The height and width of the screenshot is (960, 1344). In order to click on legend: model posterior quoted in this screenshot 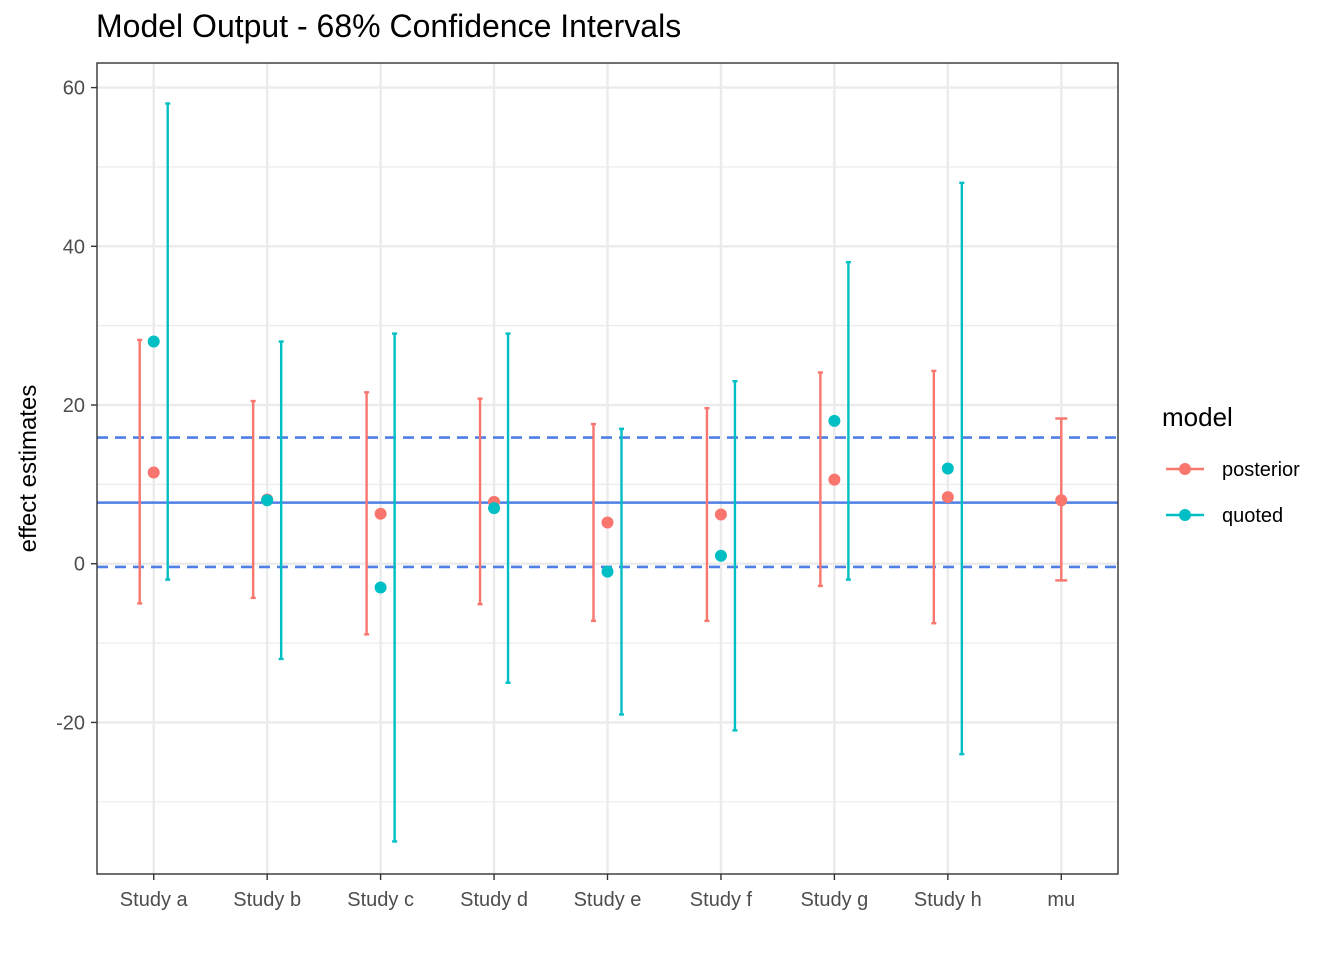, I will do `click(1231, 464)`.